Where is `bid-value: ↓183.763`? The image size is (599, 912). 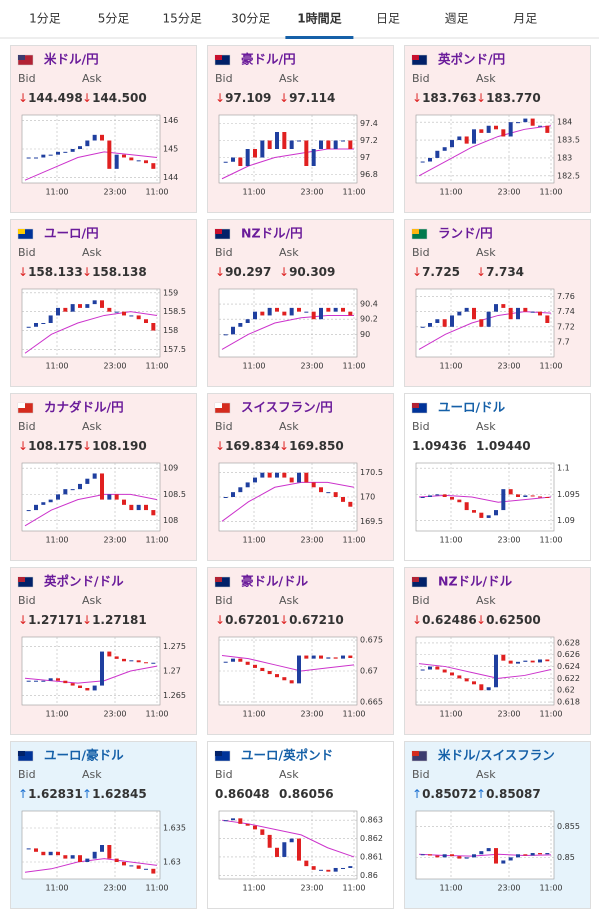 bid-value: ↓183.763 is located at coordinates (444, 98).